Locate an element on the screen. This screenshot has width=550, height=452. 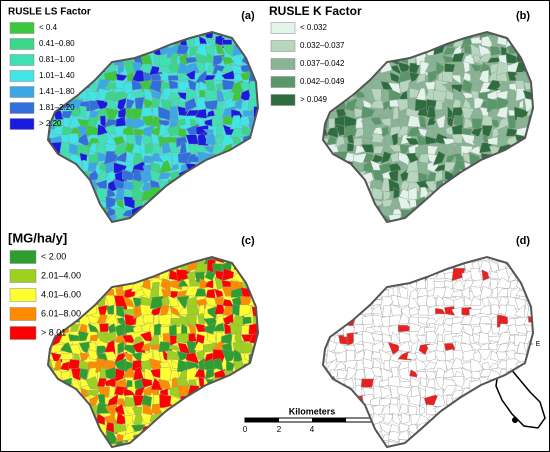
legend-label: < 0.032 is located at coordinates (313, 27).